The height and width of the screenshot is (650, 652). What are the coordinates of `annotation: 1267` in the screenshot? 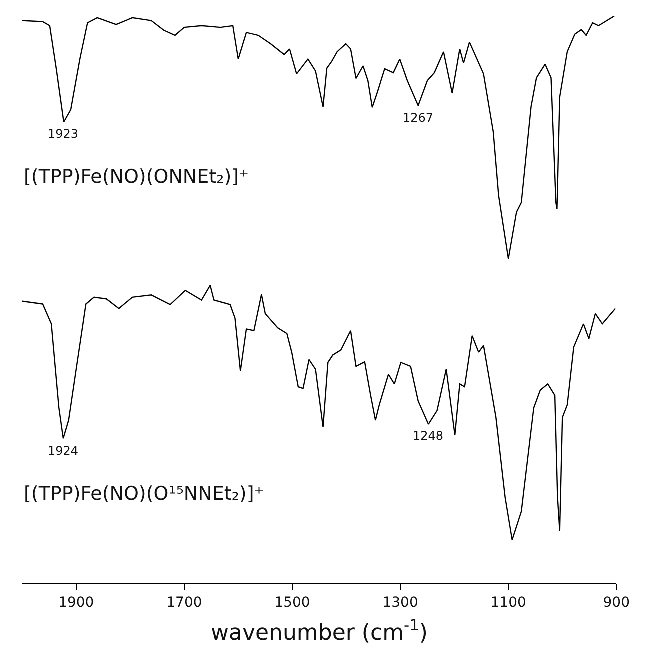 It's located at (418, 118).